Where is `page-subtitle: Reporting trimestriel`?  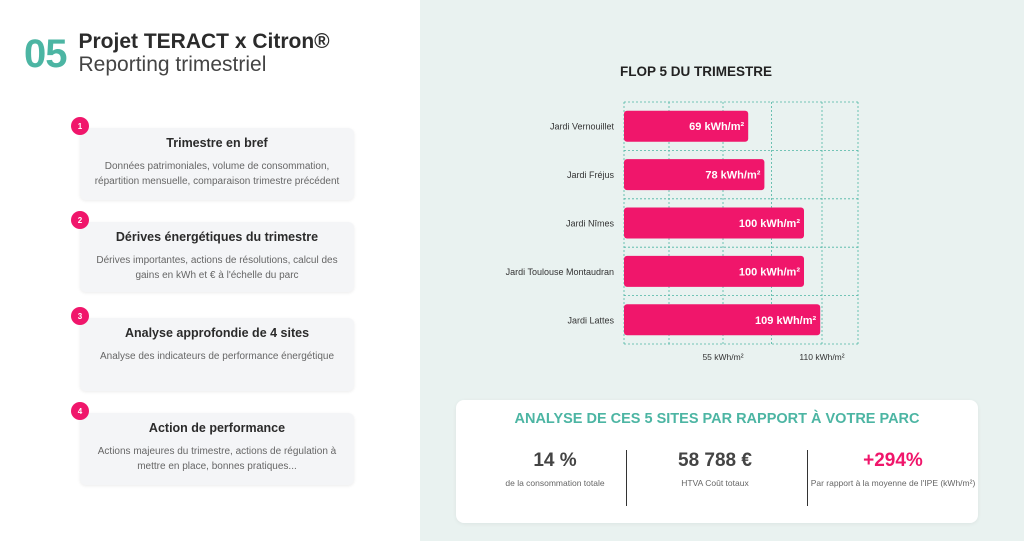 page-subtitle: Reporting trimestriel is located at coordinates (172, 65).